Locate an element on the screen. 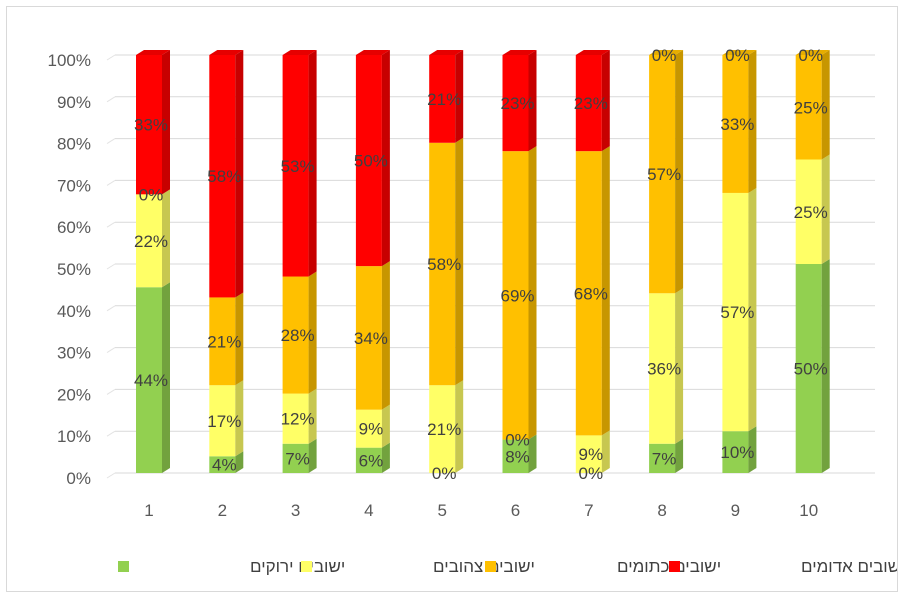 This screenshot has width=906, height=598. data-label: 8% is located at coordinates (517, 456).